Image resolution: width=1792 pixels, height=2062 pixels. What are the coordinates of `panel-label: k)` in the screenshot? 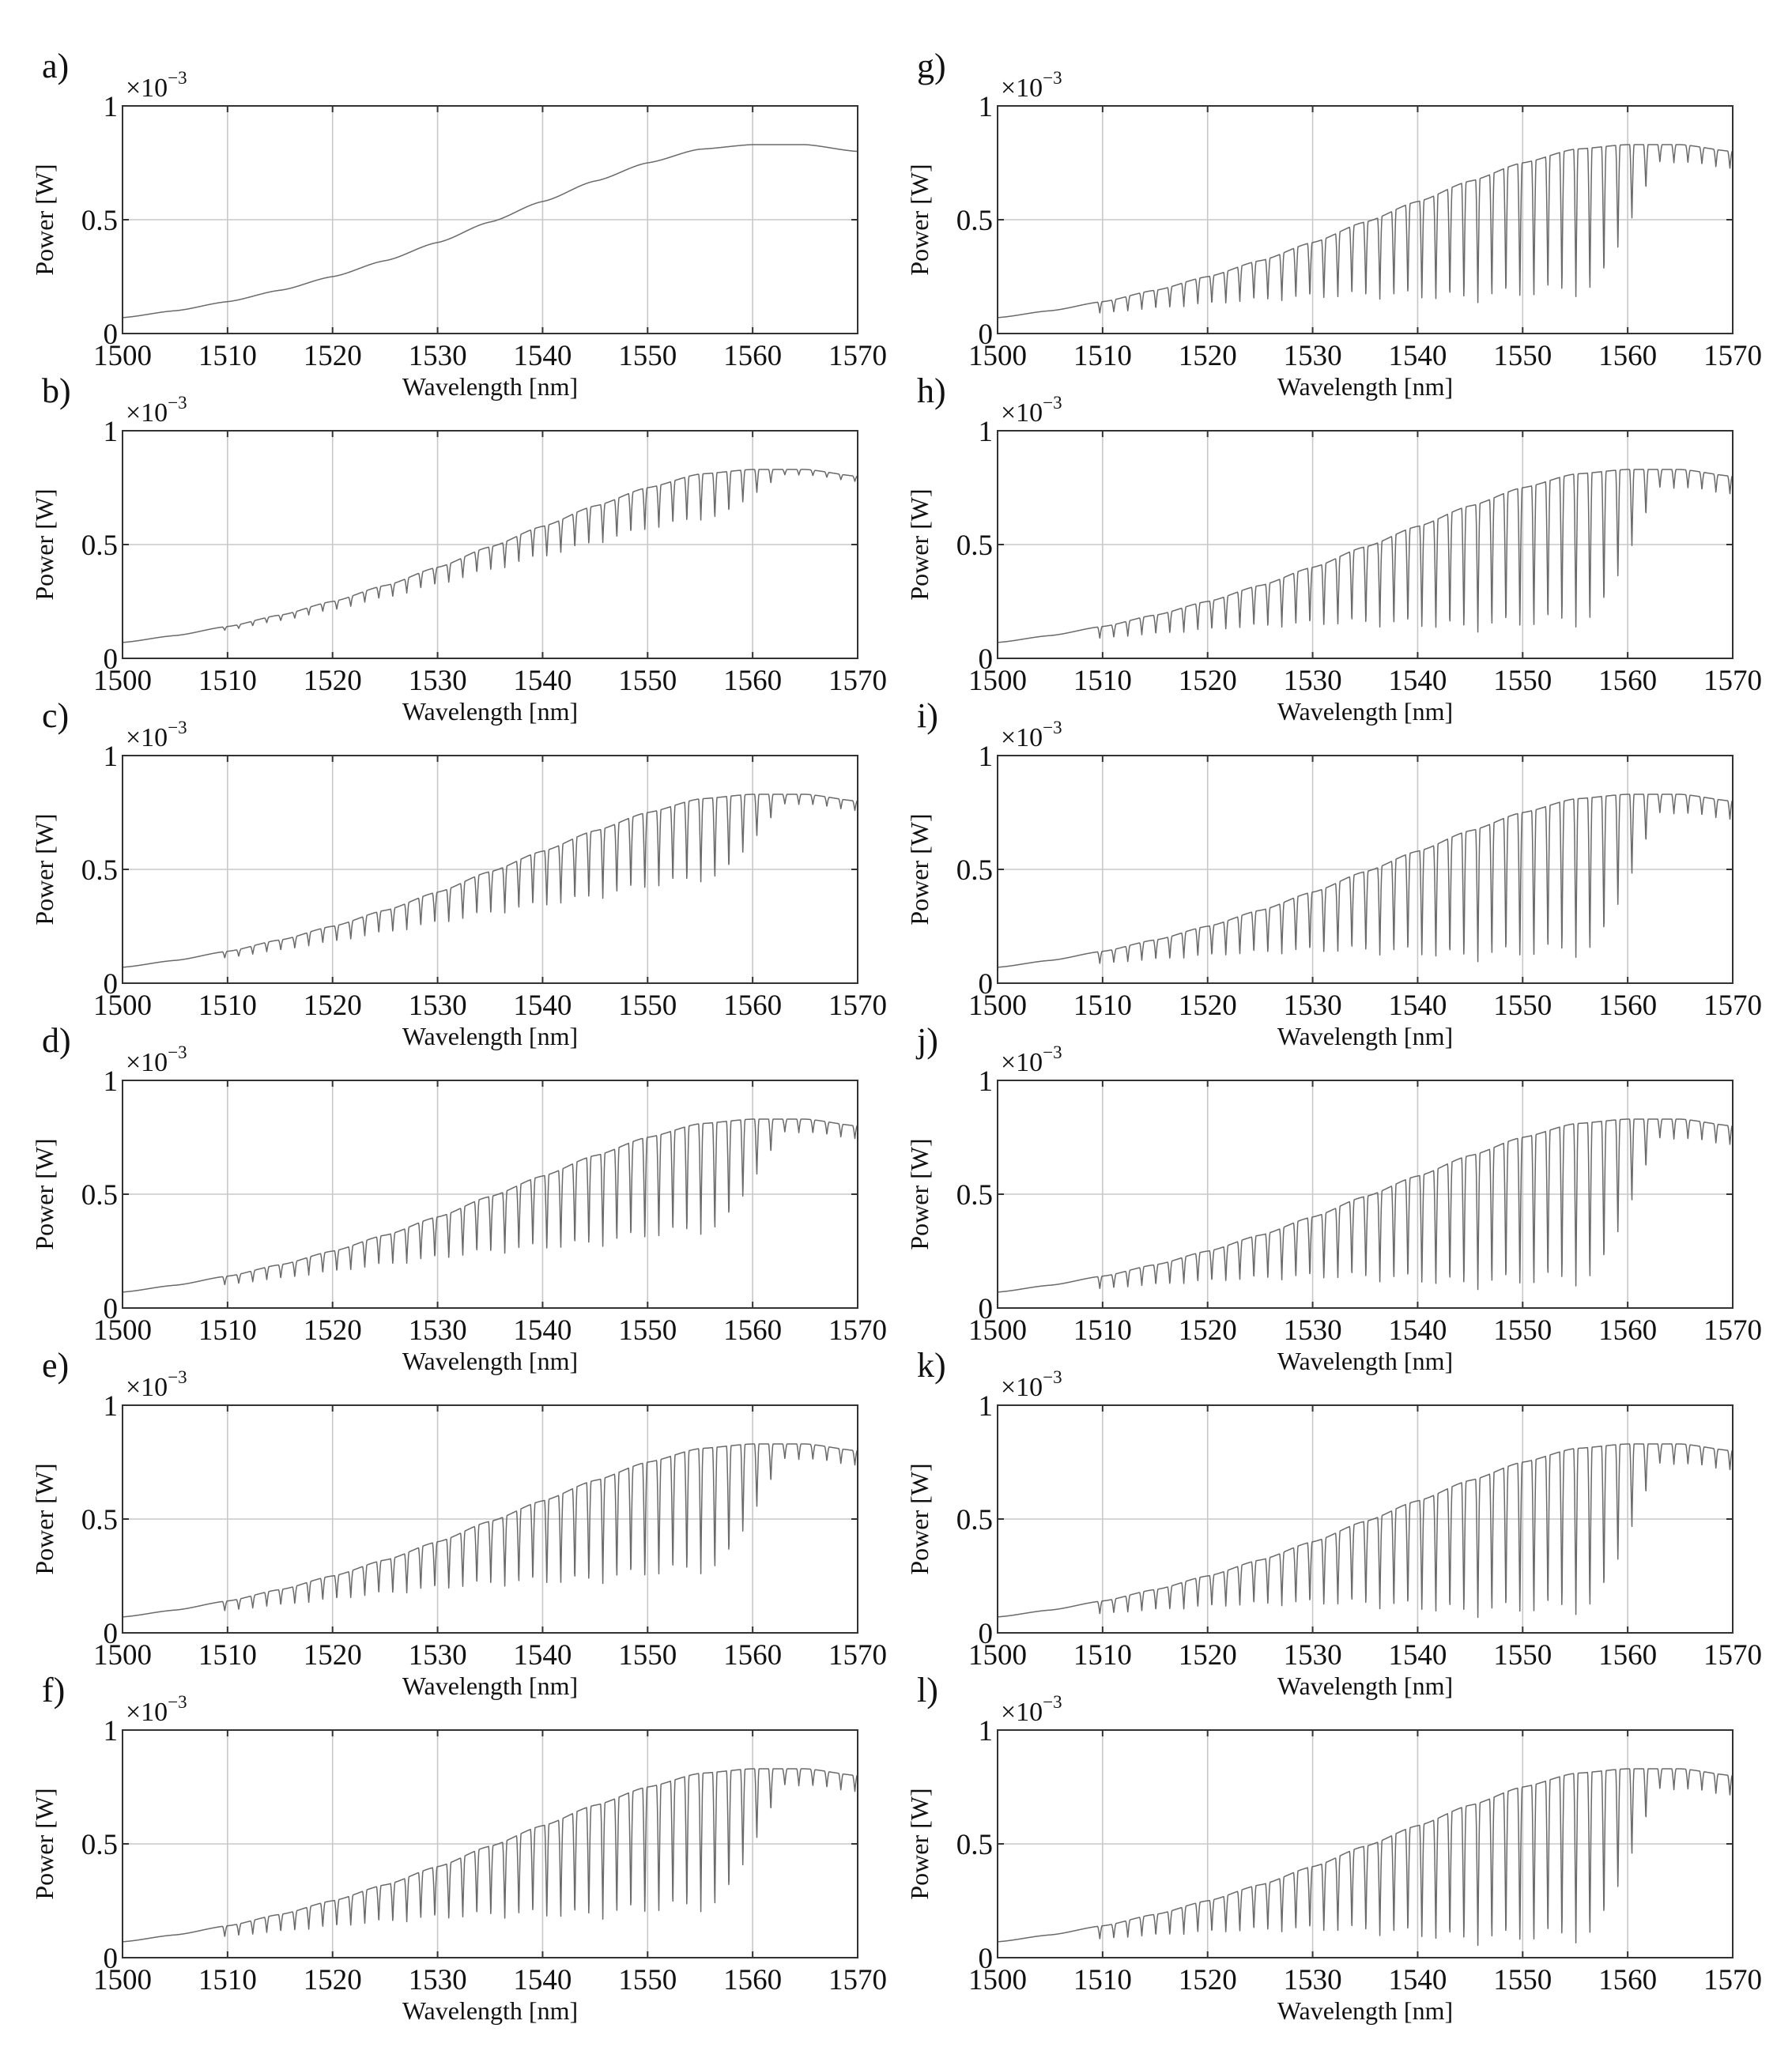 It's located at (931, 1365).